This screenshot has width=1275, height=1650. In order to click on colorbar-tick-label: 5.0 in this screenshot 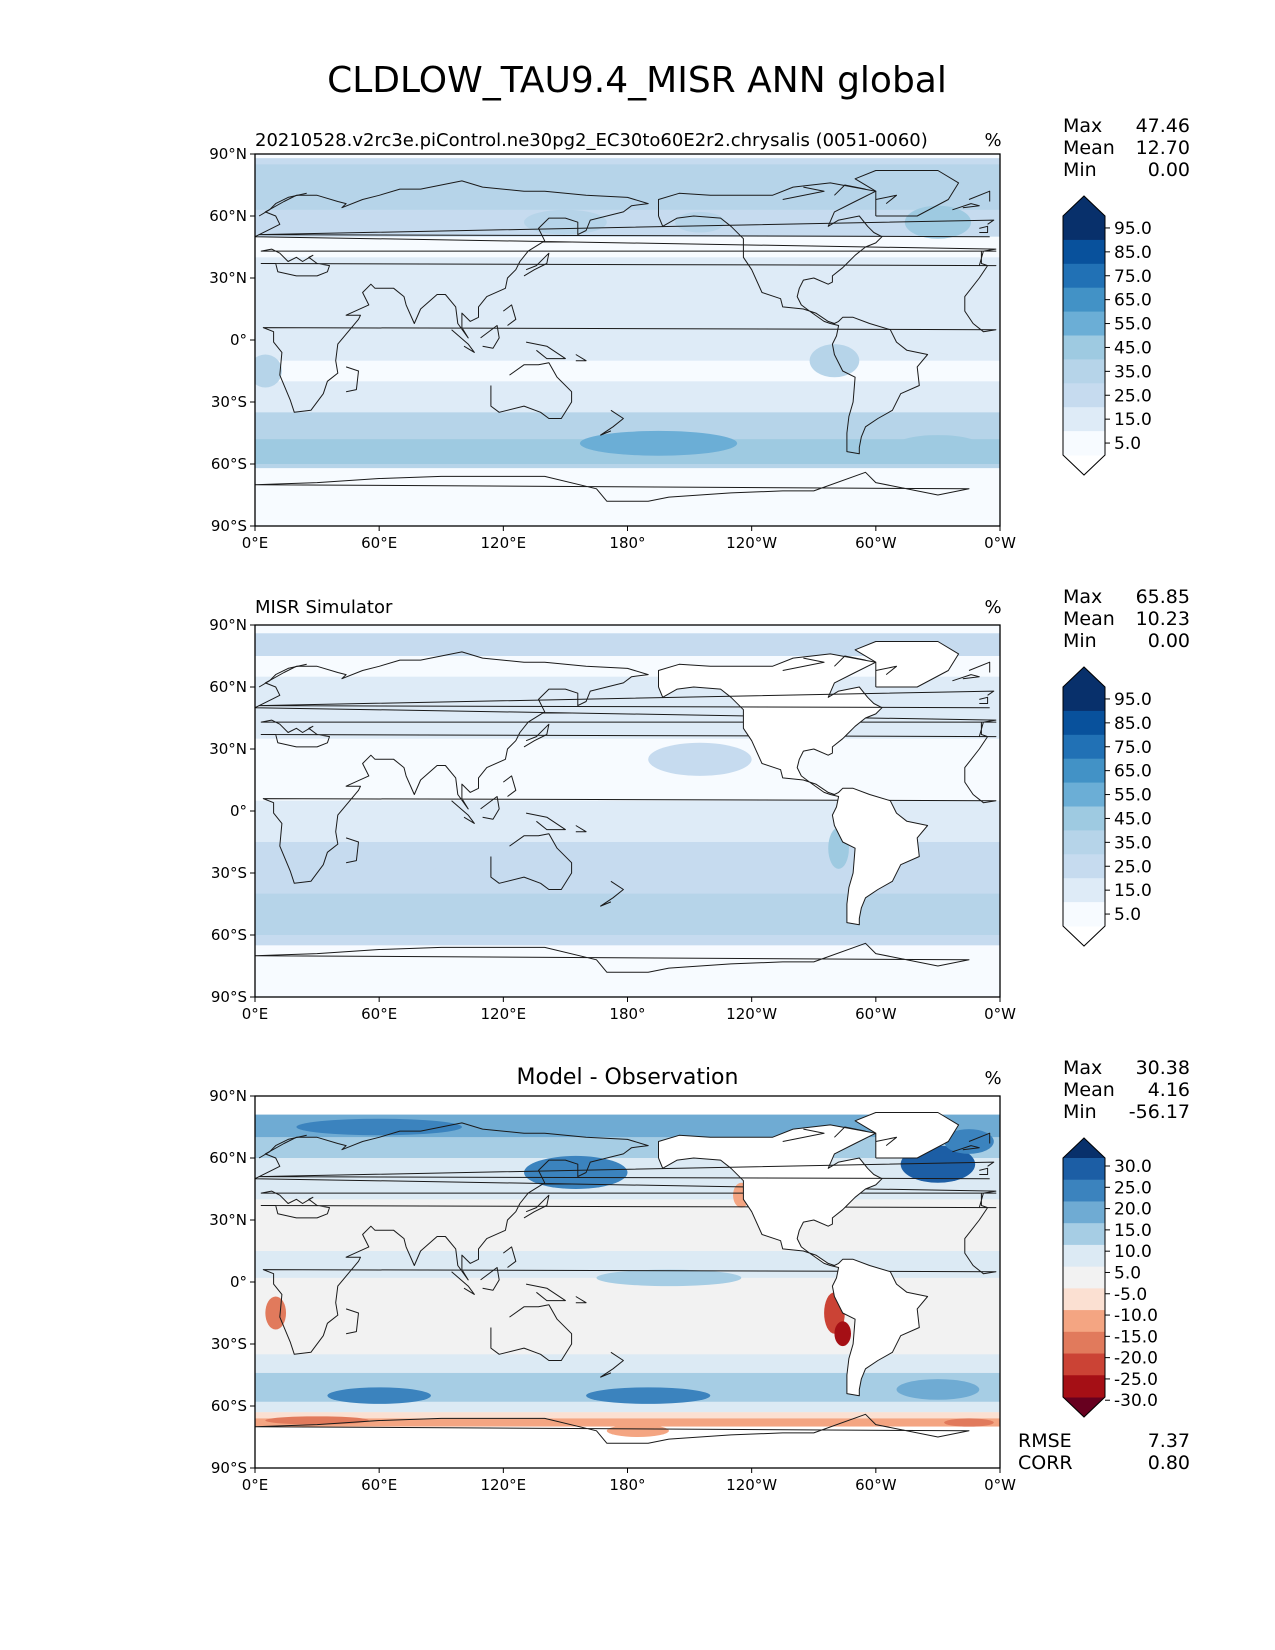, I will do `click(1127, 444)`.